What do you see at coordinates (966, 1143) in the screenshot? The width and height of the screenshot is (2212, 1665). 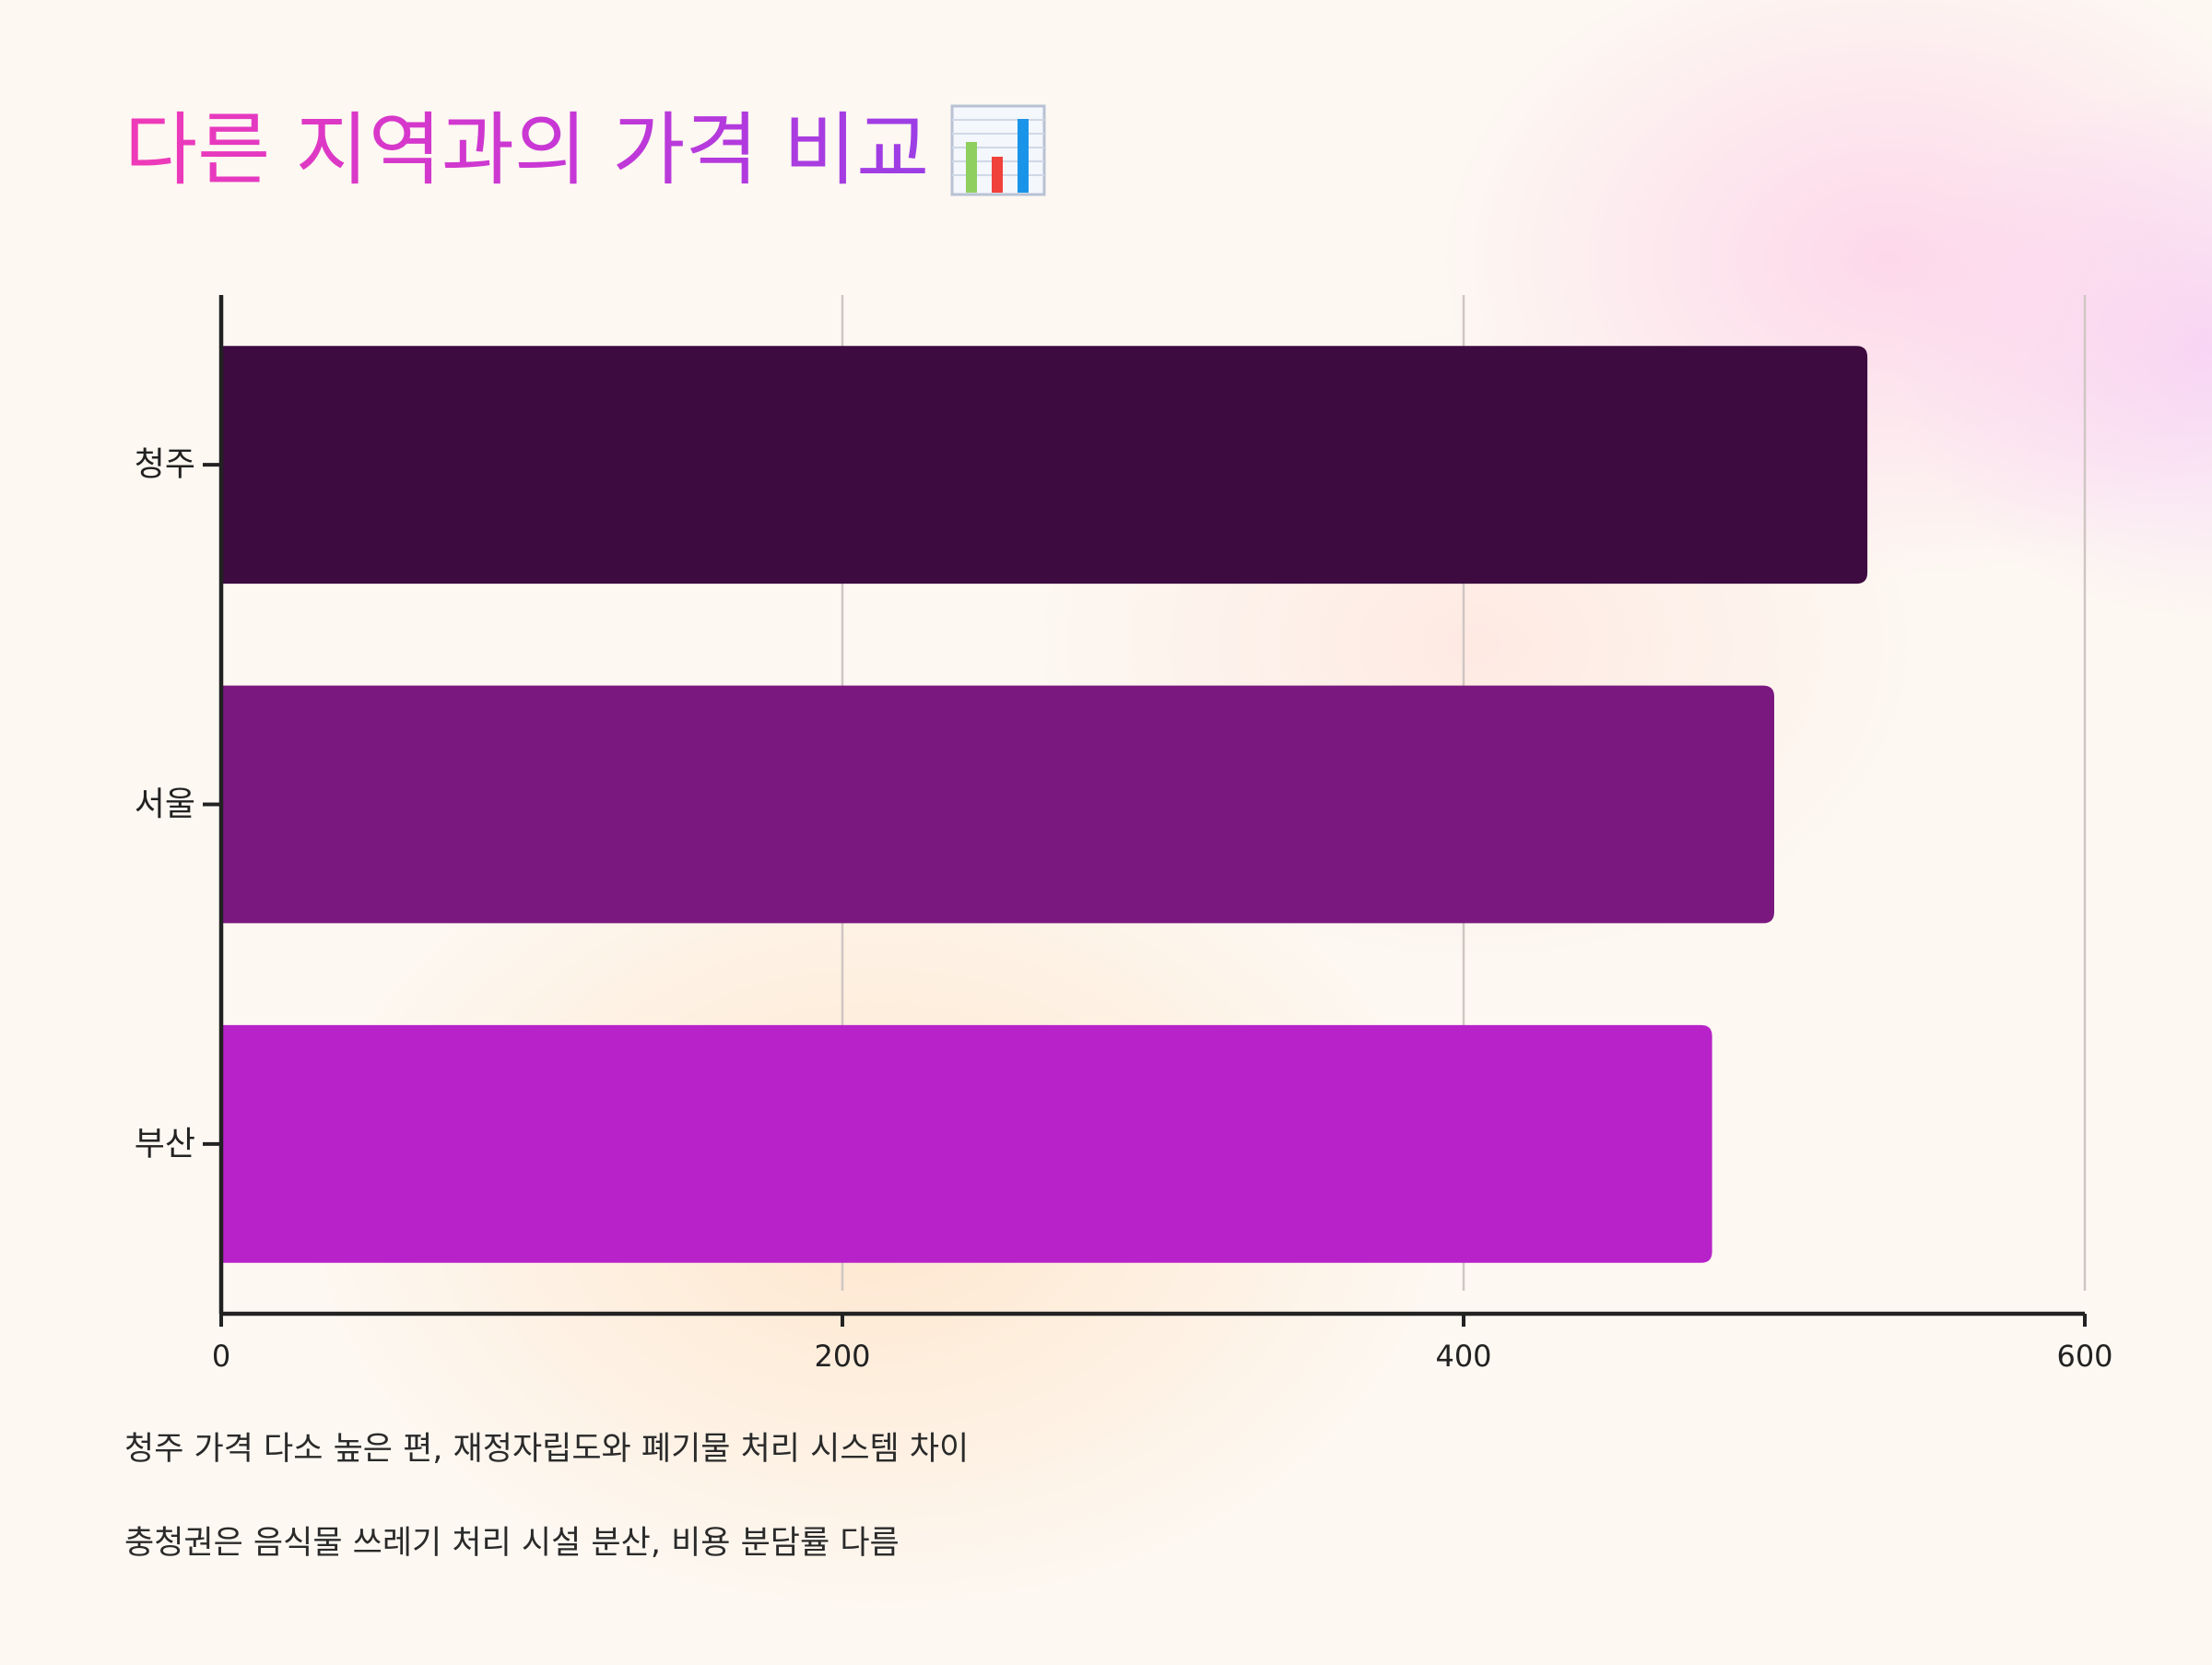 I see `bar-부산` at bounding box center [966, 1143].